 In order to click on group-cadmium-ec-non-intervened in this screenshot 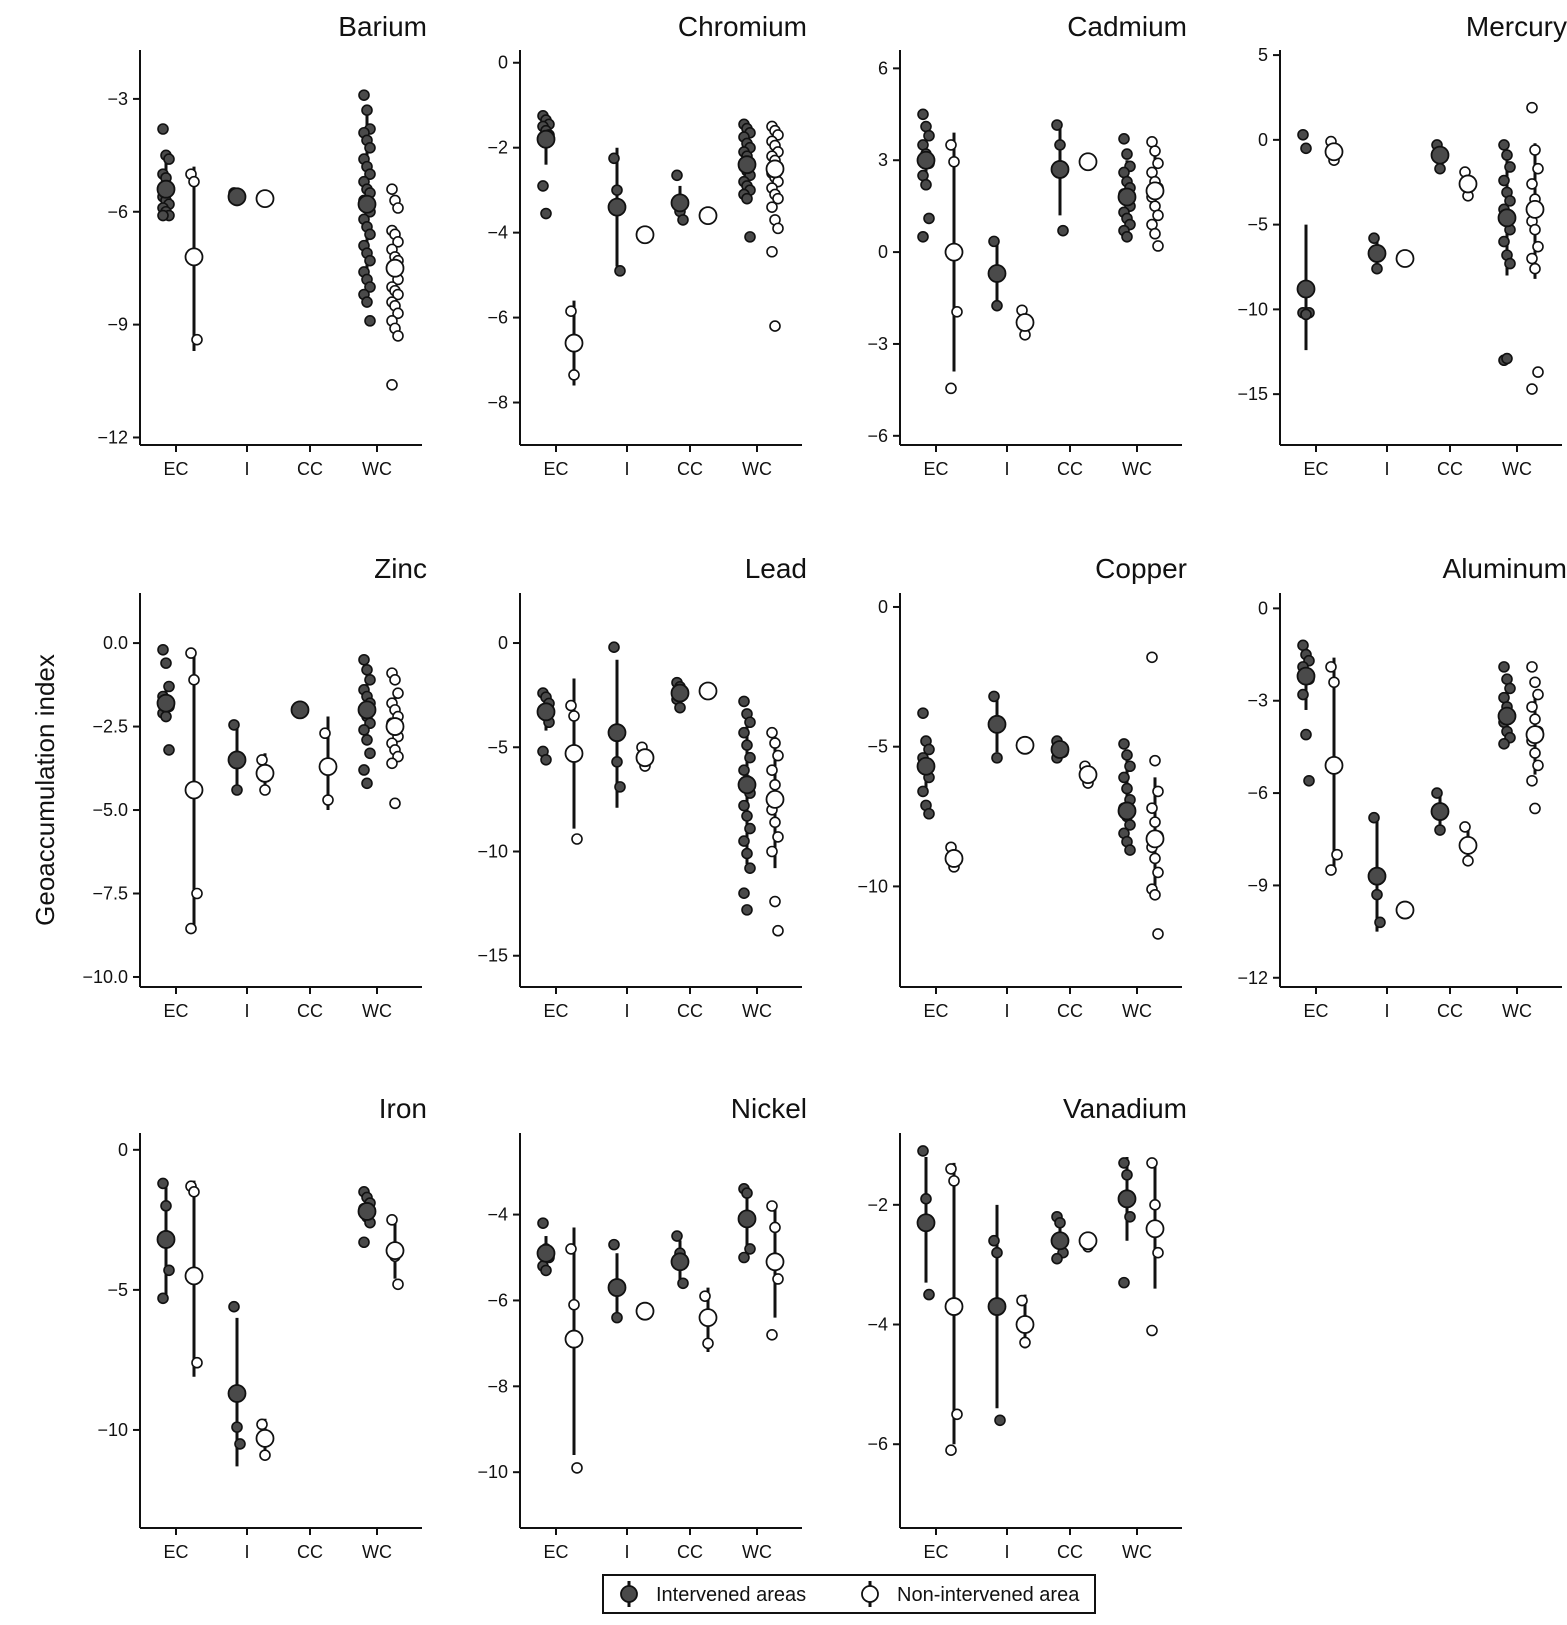, I will do `click(954, 263)`.